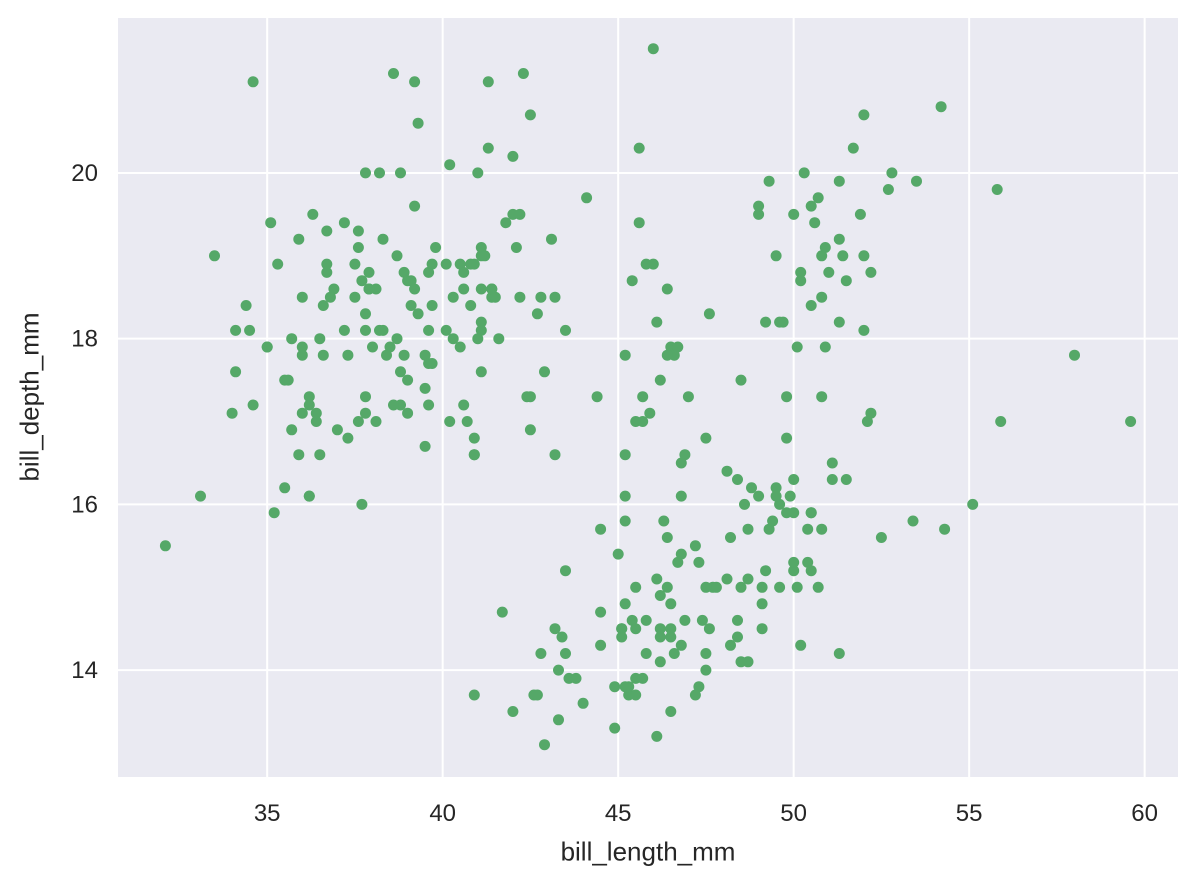  Describe the element at coordinates (84, 173) in the screenshot. I see `y-tick-label: 20` at that location.